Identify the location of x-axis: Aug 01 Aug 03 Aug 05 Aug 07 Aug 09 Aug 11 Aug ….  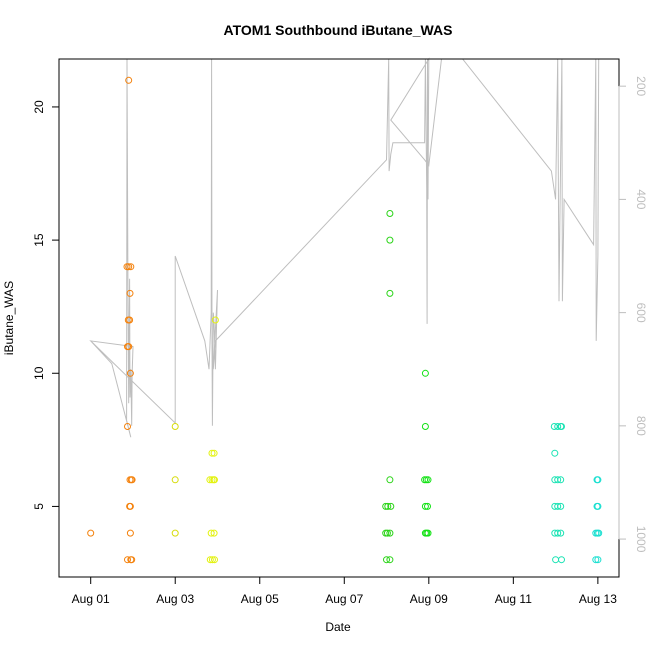
(344, 591).